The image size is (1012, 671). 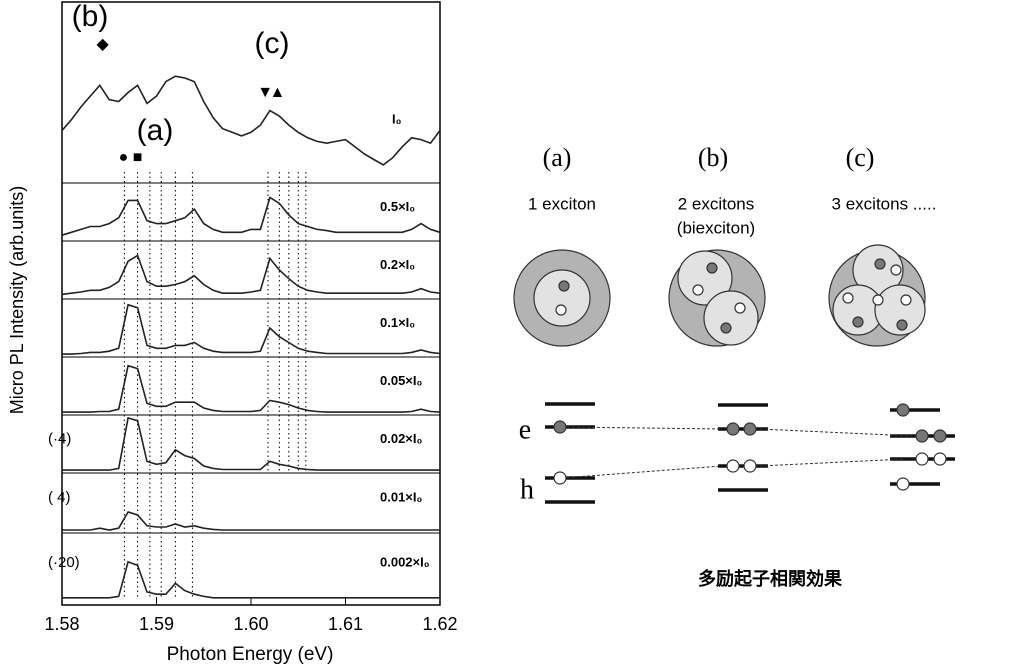 What do you see at coordinates (138, 157) in the screenshot?
I see `peak-marker: ■` at bounding box center [138, 157].